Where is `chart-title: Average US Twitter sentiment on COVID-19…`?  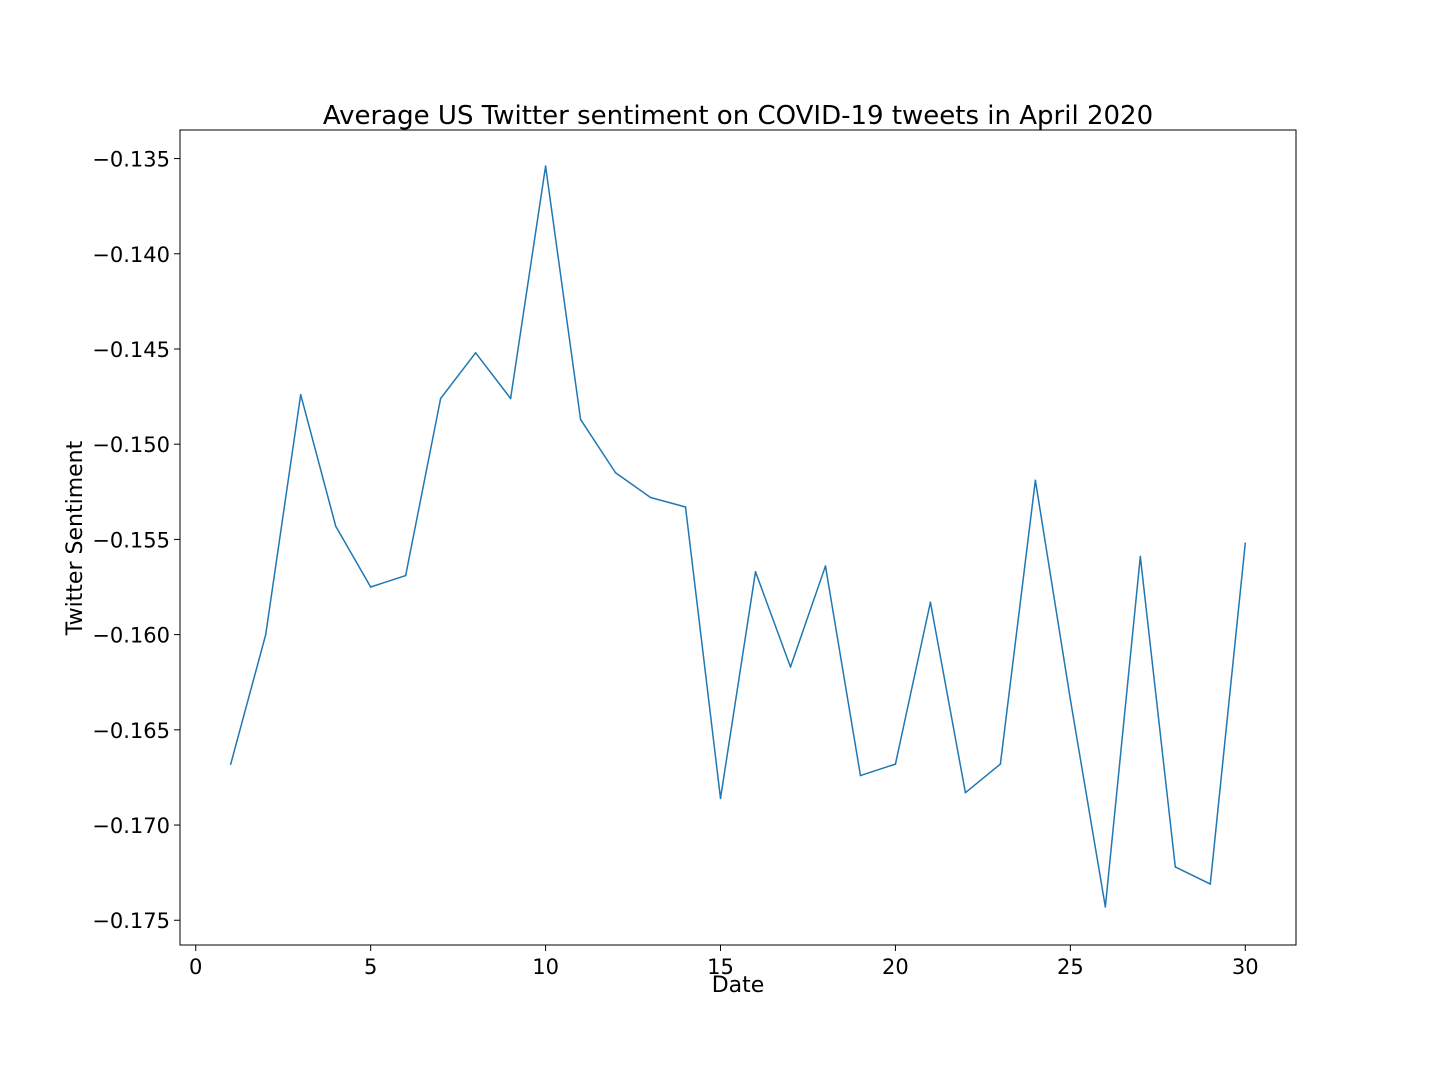
chart-title: Average US Twitter sentiment on COVID-19… is located at coordinates (738, 116).